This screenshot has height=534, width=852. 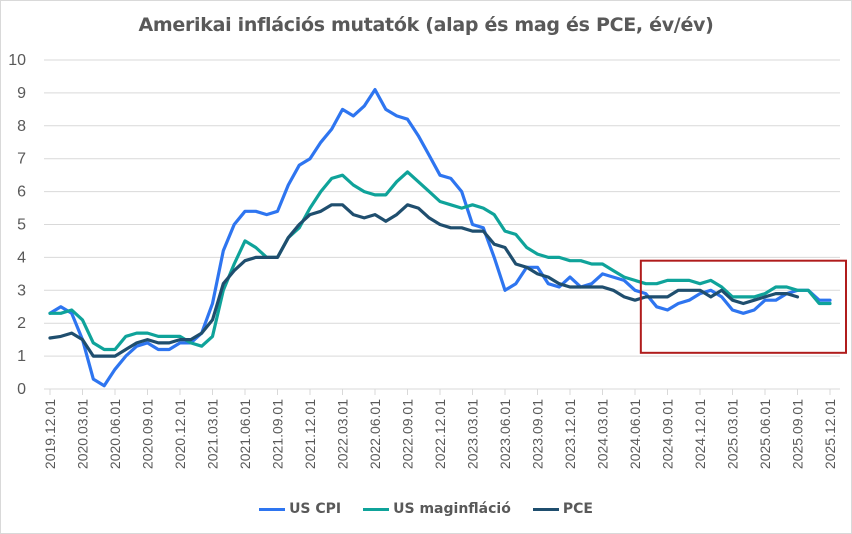 What do you see at coordinates (538, 434) in the screenshot?
I see `x-tick-label: 2023.09.01` at bounding box center [538, 434].